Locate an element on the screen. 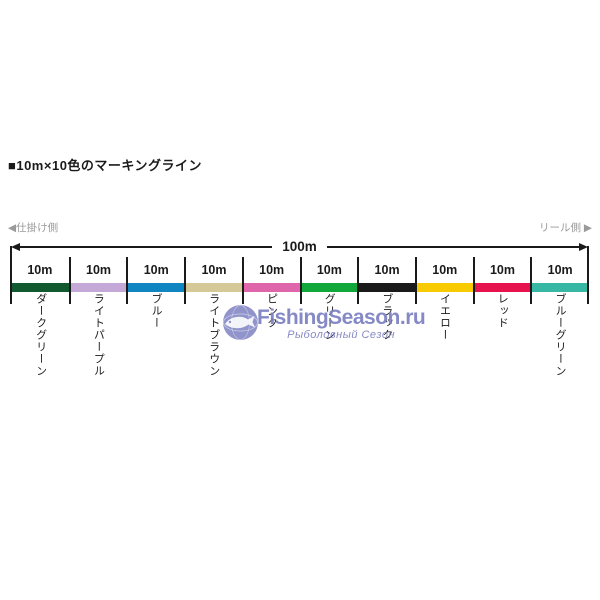 The image size is (600, 600). segment-color-name: ピンク is located at coordinates (271, 311).